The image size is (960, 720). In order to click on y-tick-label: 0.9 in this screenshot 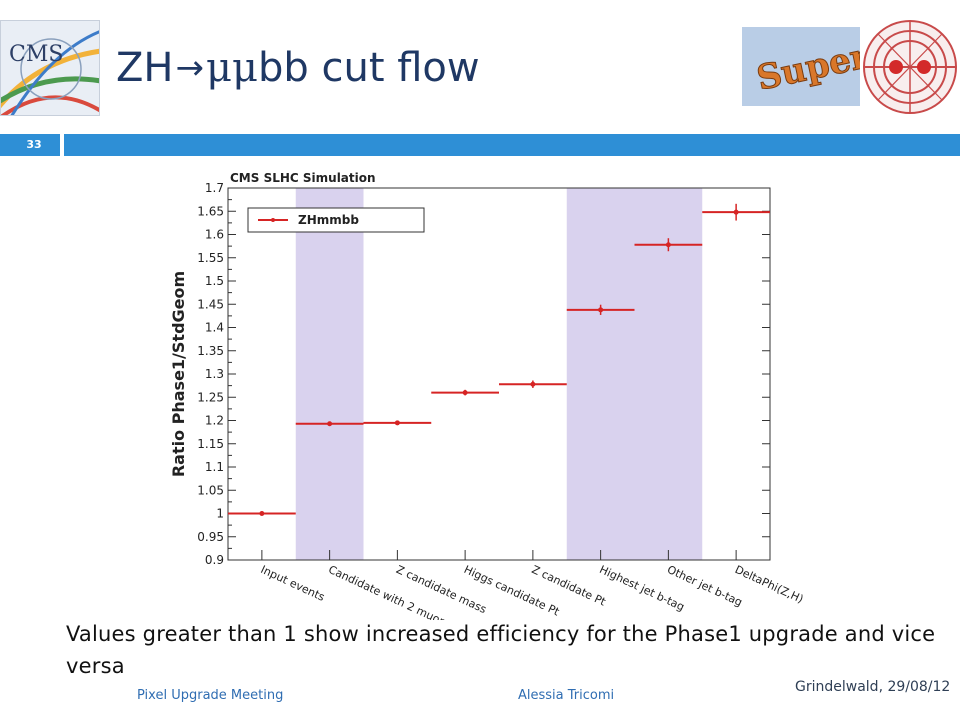, I will do `click(214, 560)`.